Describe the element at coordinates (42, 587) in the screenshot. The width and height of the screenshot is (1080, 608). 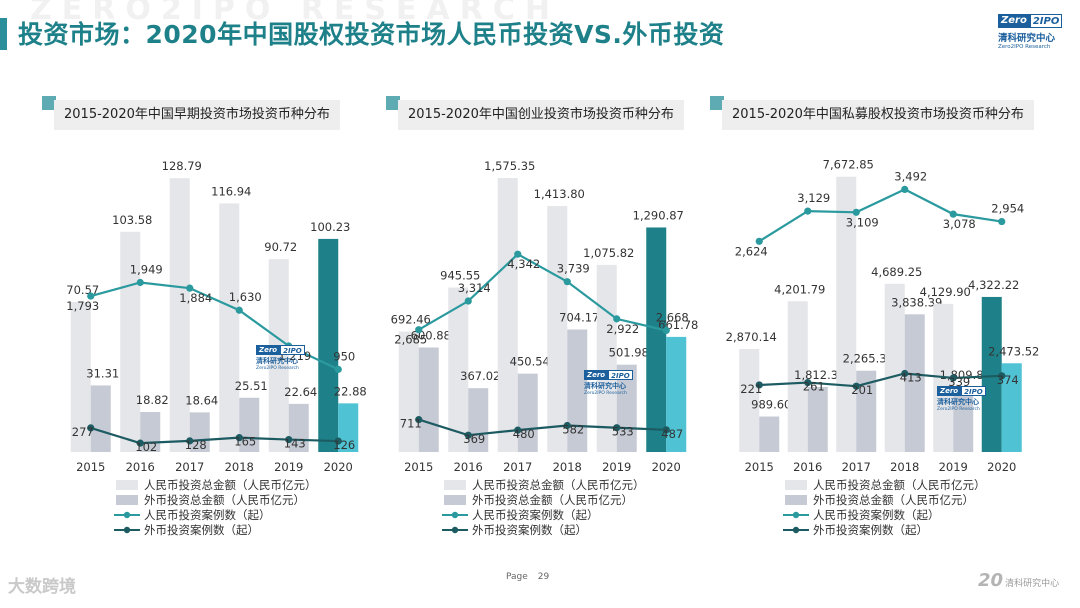
I see `brand-watermark-left: 大数跨境` at that location.